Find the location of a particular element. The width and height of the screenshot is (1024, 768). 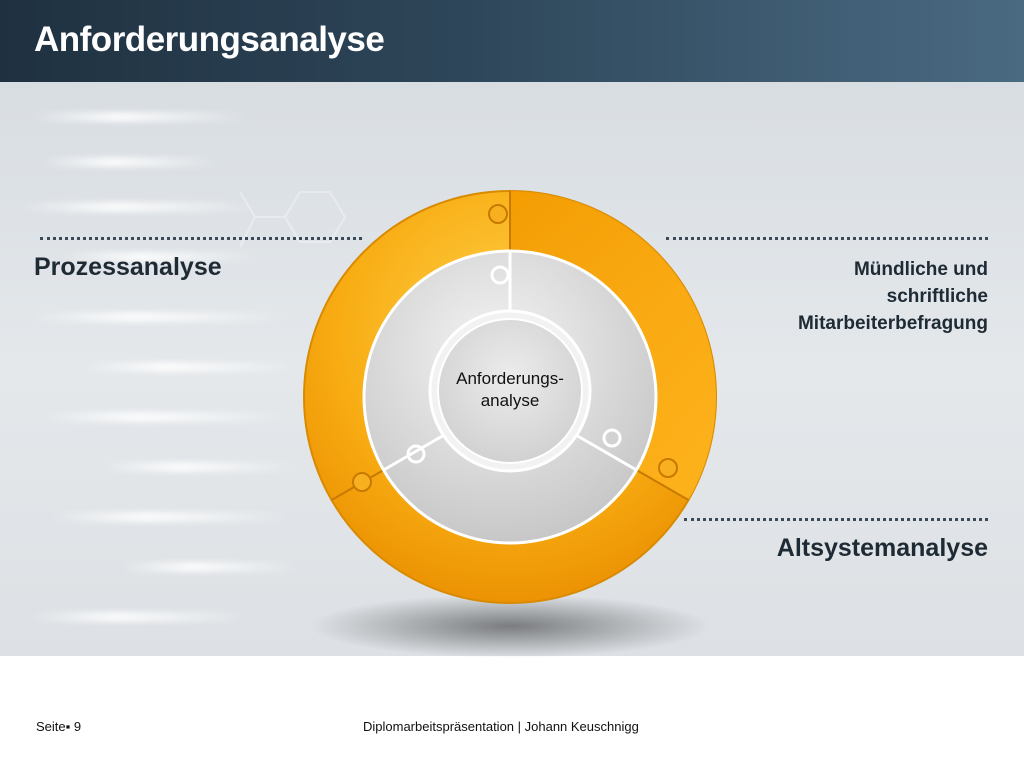

label-altsystemanalyse: Altsystemanalyse is located at coordinates (882, 548).